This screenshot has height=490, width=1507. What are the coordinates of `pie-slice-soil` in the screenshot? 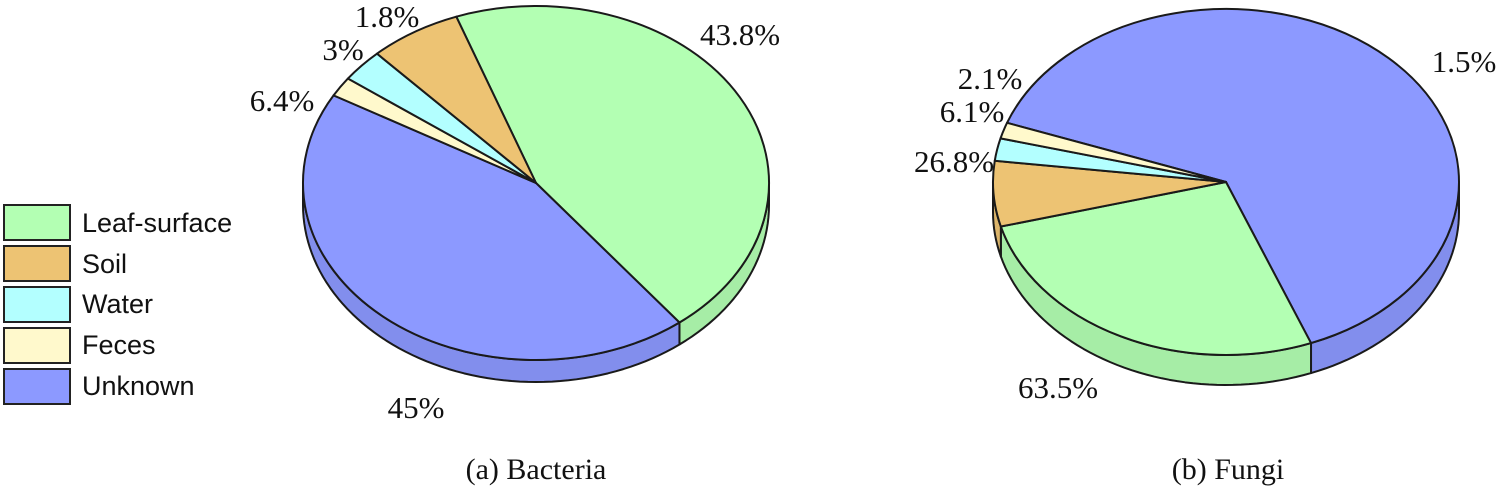 It's located at (456, 99).